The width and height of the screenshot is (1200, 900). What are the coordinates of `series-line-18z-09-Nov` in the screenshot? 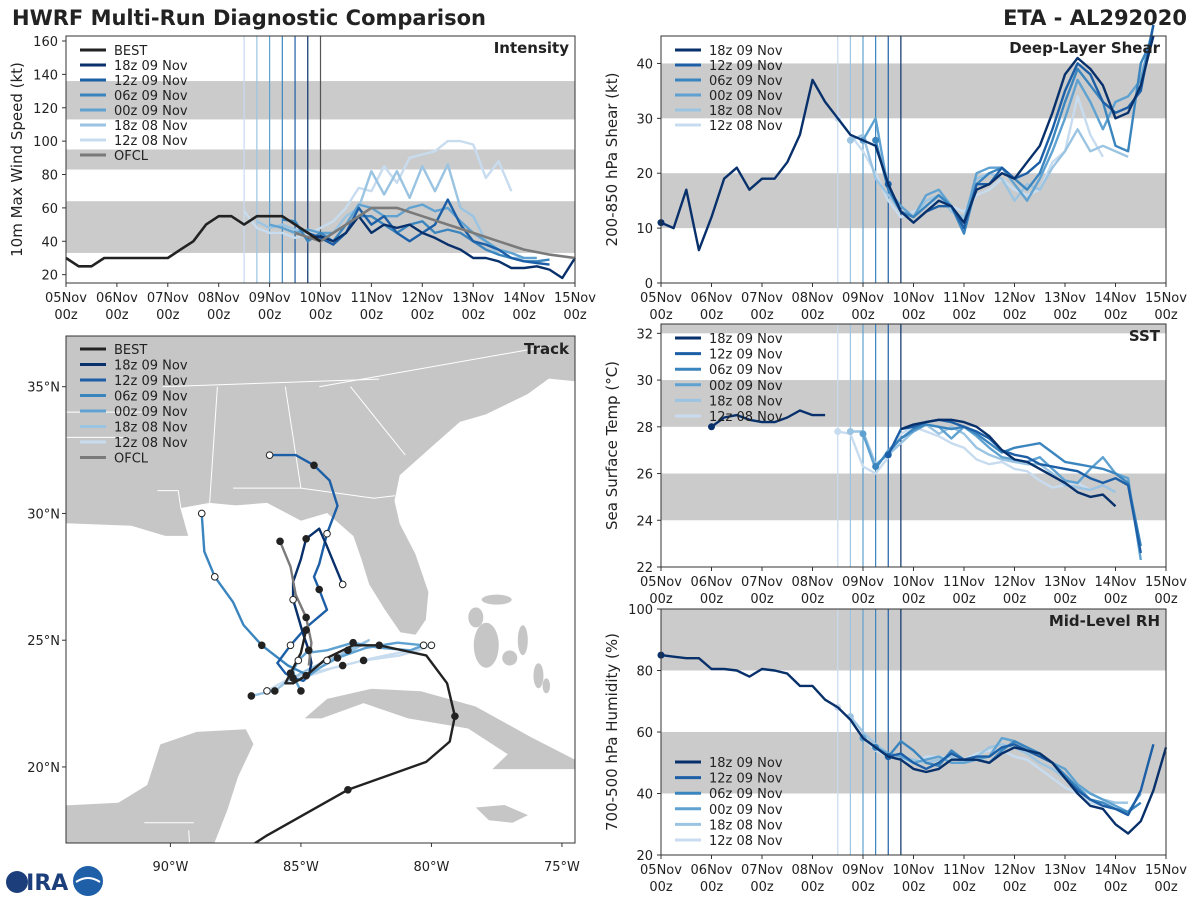 It's located at (913, 458).